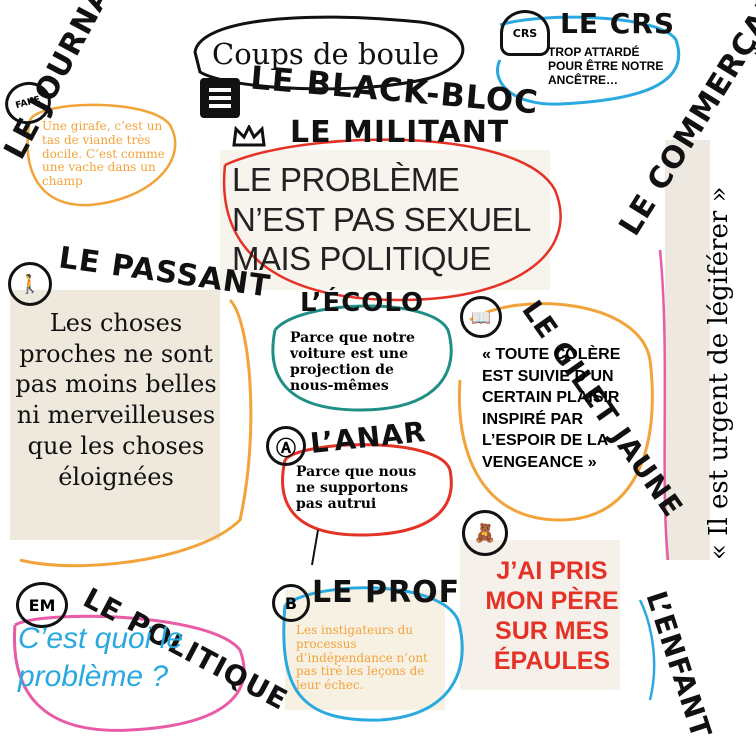 The width and height of the screenshot is (756, 756). What do you see at coordinates (101, 657) in the screenshot?
I see `politique-quote: C’est quoi le problème ?` at bounding box center [101, 657].